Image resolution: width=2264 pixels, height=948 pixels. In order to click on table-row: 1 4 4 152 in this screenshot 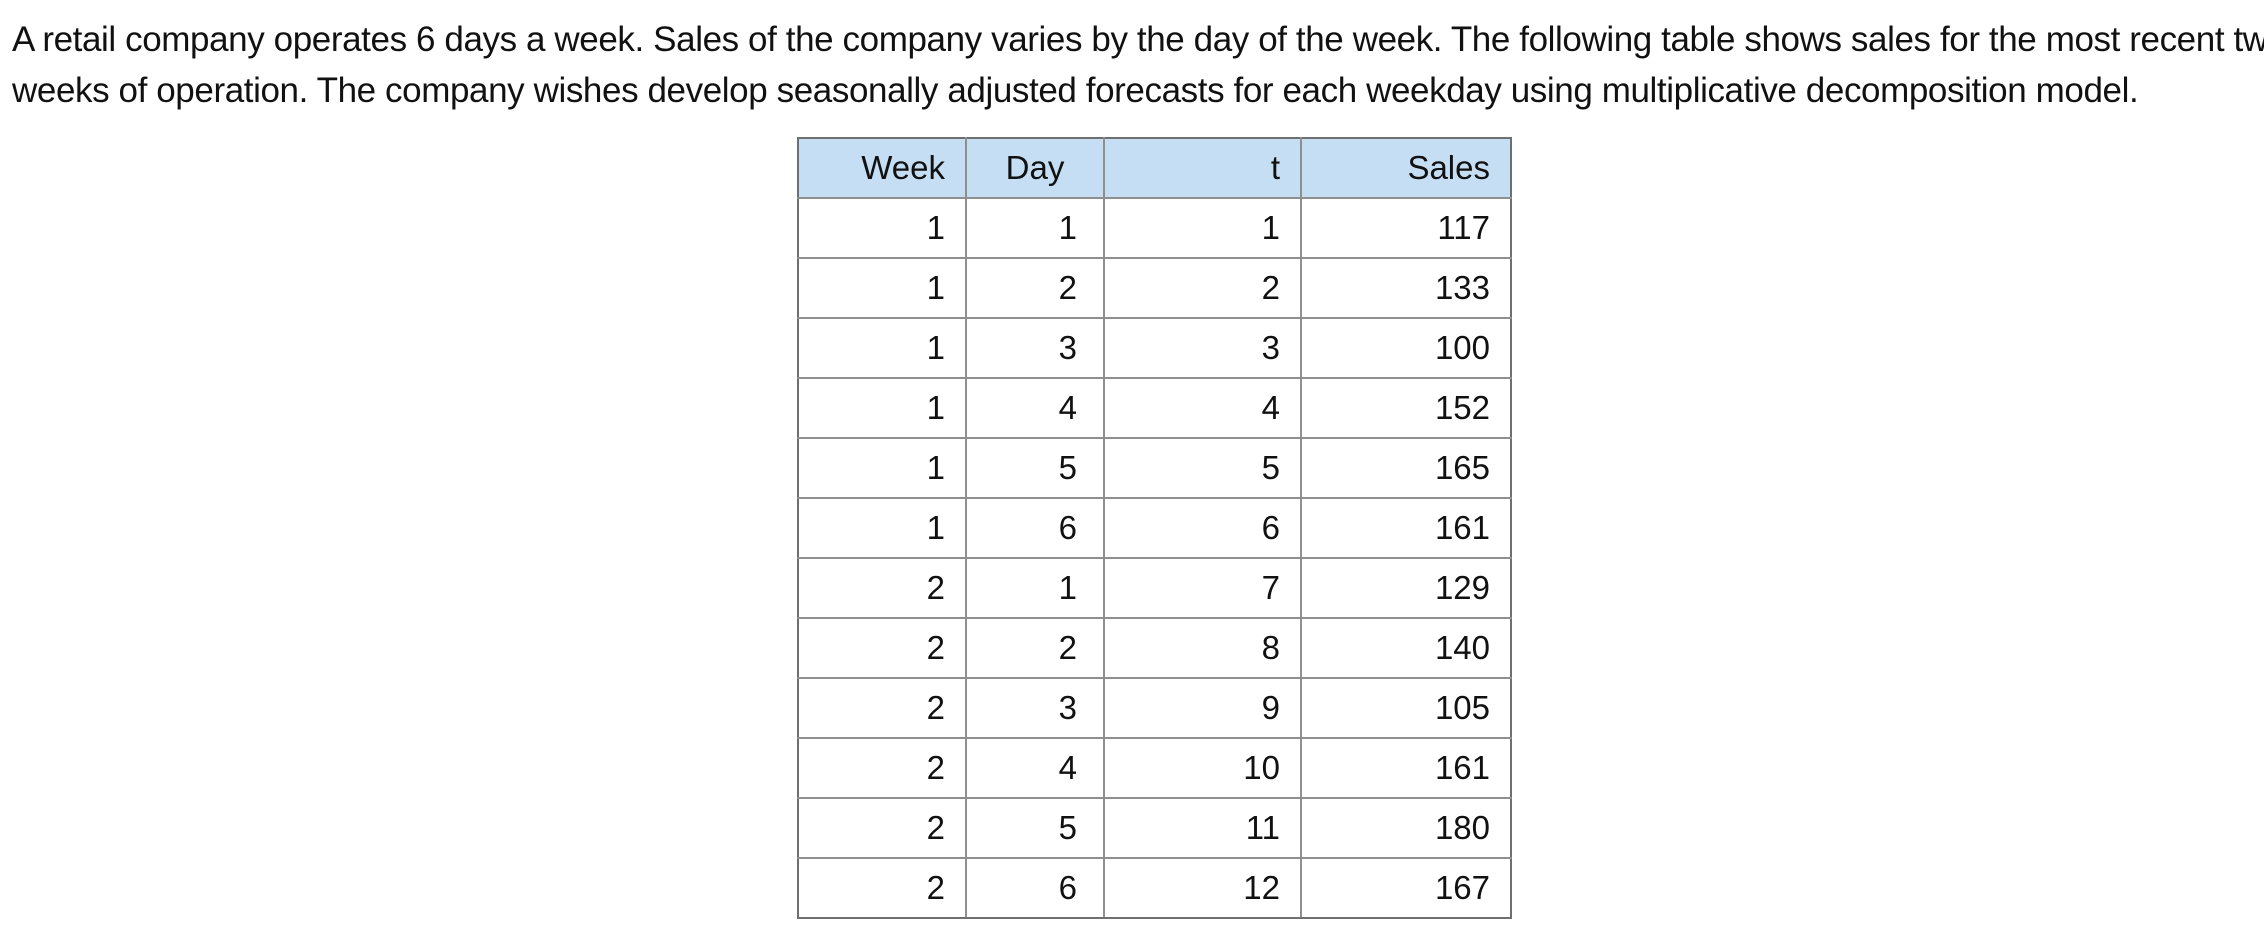, I will do `click(1154, 408)`.